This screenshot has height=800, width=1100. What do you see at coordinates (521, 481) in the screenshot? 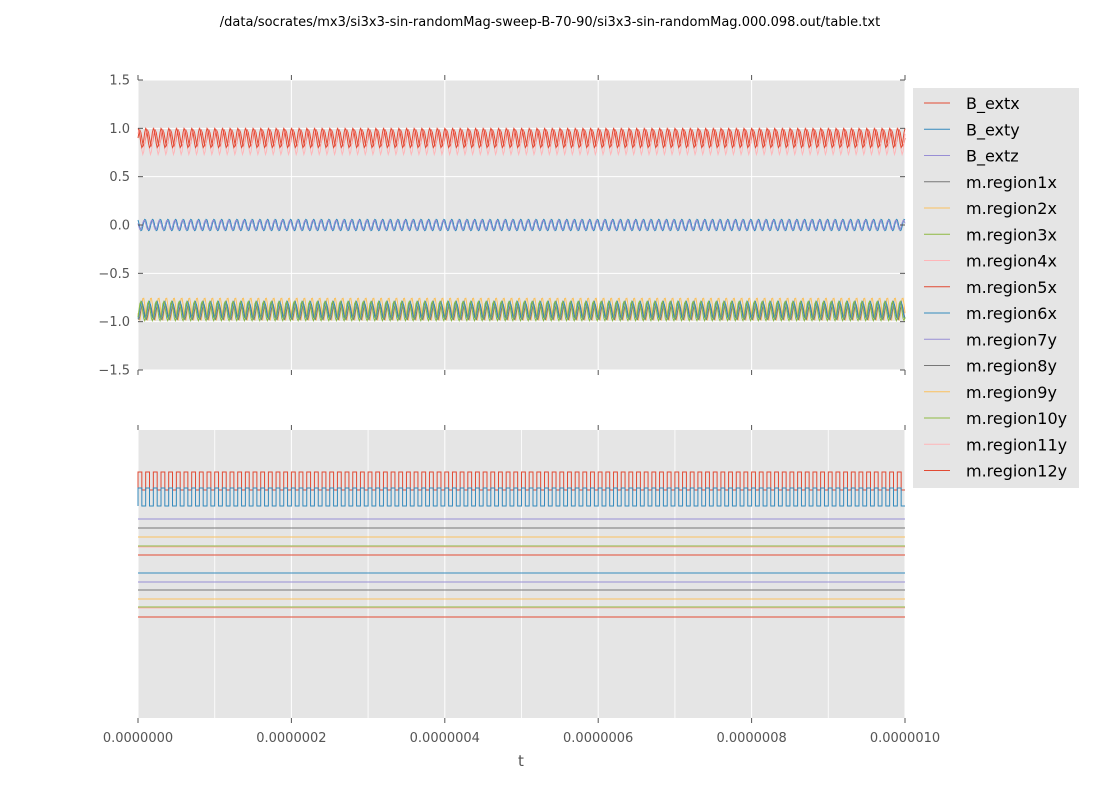
I see `series-line-m.region12y` at bounding box center [521, 481].